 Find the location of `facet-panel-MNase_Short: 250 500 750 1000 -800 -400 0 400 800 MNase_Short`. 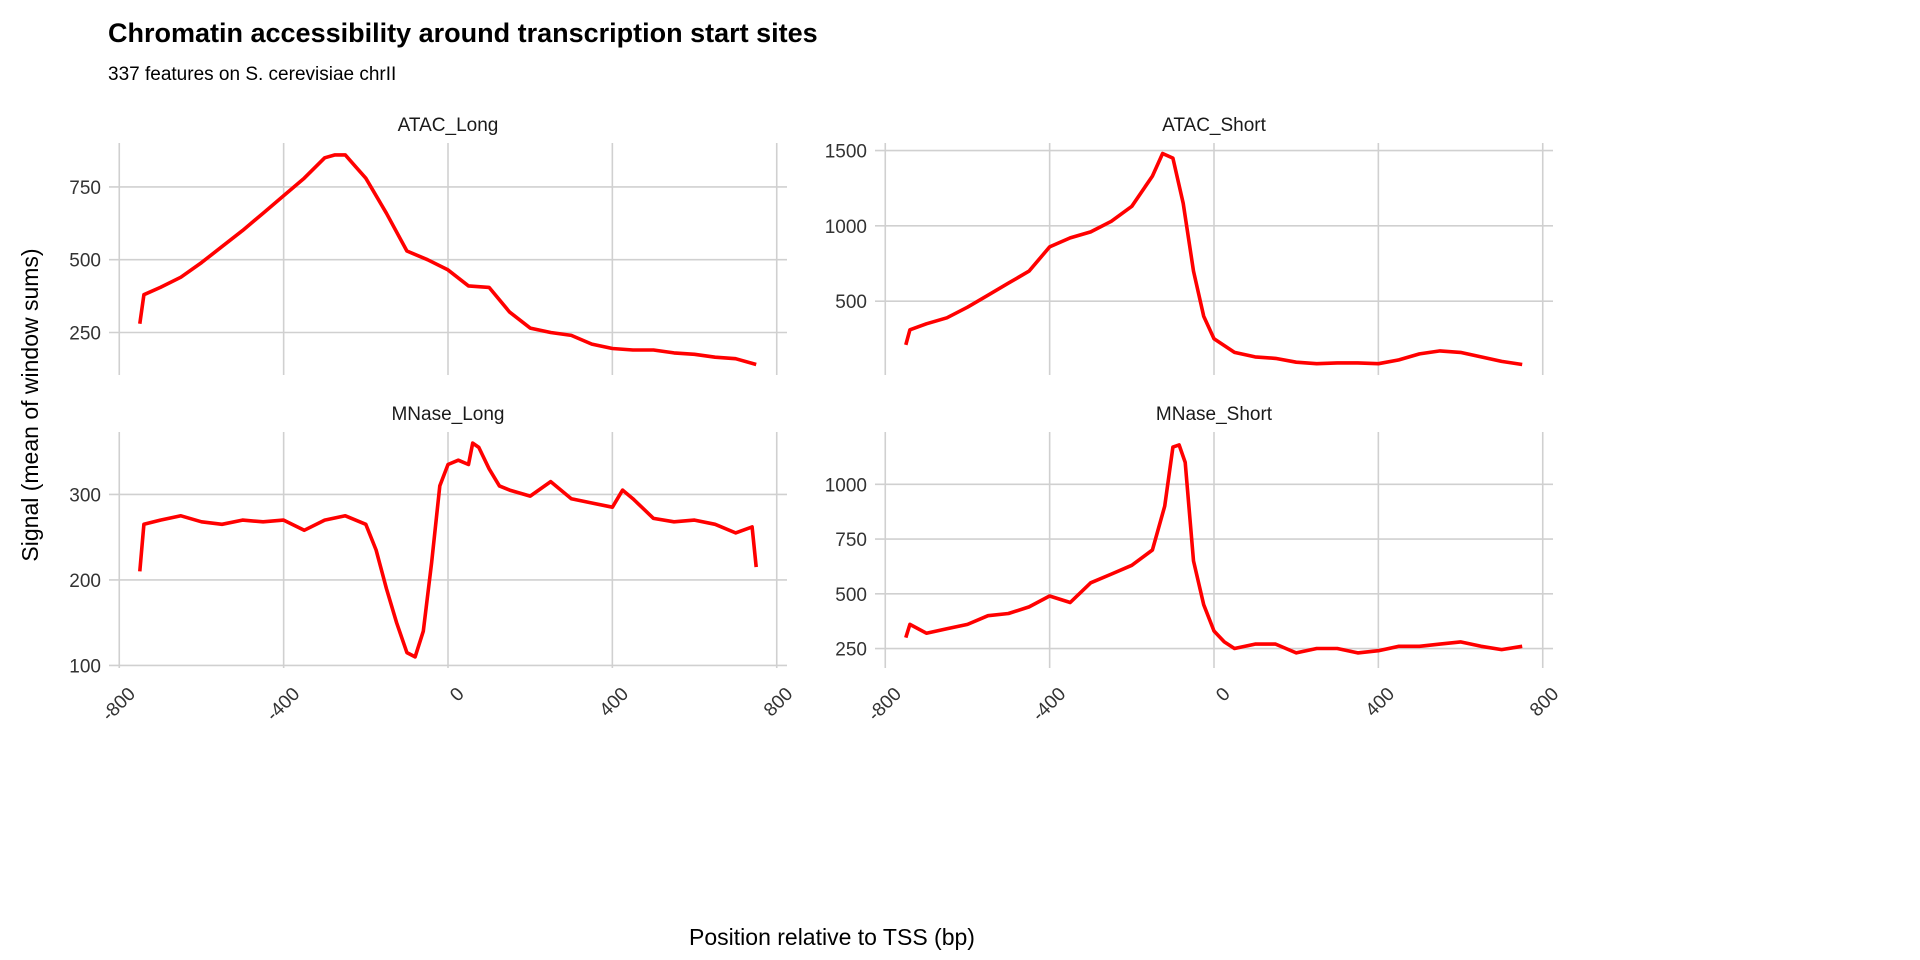

facet-panel-MNase_Short: 250 500 750 1000 -800 -400 0 400 800 MNase_Short is located at coordinates (1194, 564).